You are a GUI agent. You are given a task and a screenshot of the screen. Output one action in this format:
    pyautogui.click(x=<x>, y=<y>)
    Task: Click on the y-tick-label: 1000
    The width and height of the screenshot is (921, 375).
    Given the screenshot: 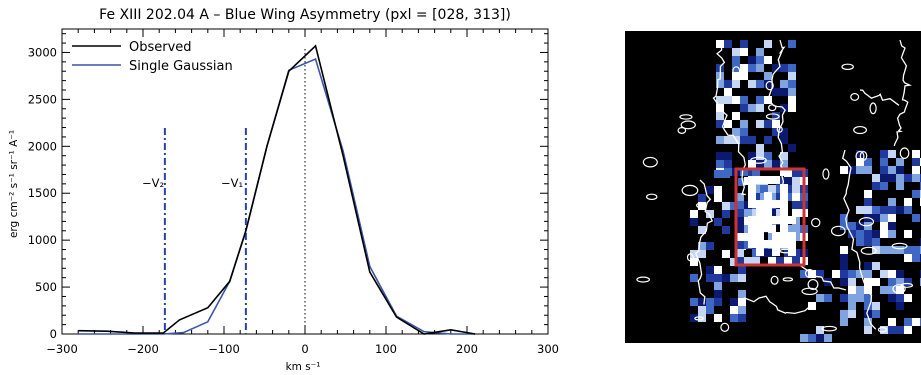 What is the action you would take?
    pyautogui.click(x=42, y=240)
    